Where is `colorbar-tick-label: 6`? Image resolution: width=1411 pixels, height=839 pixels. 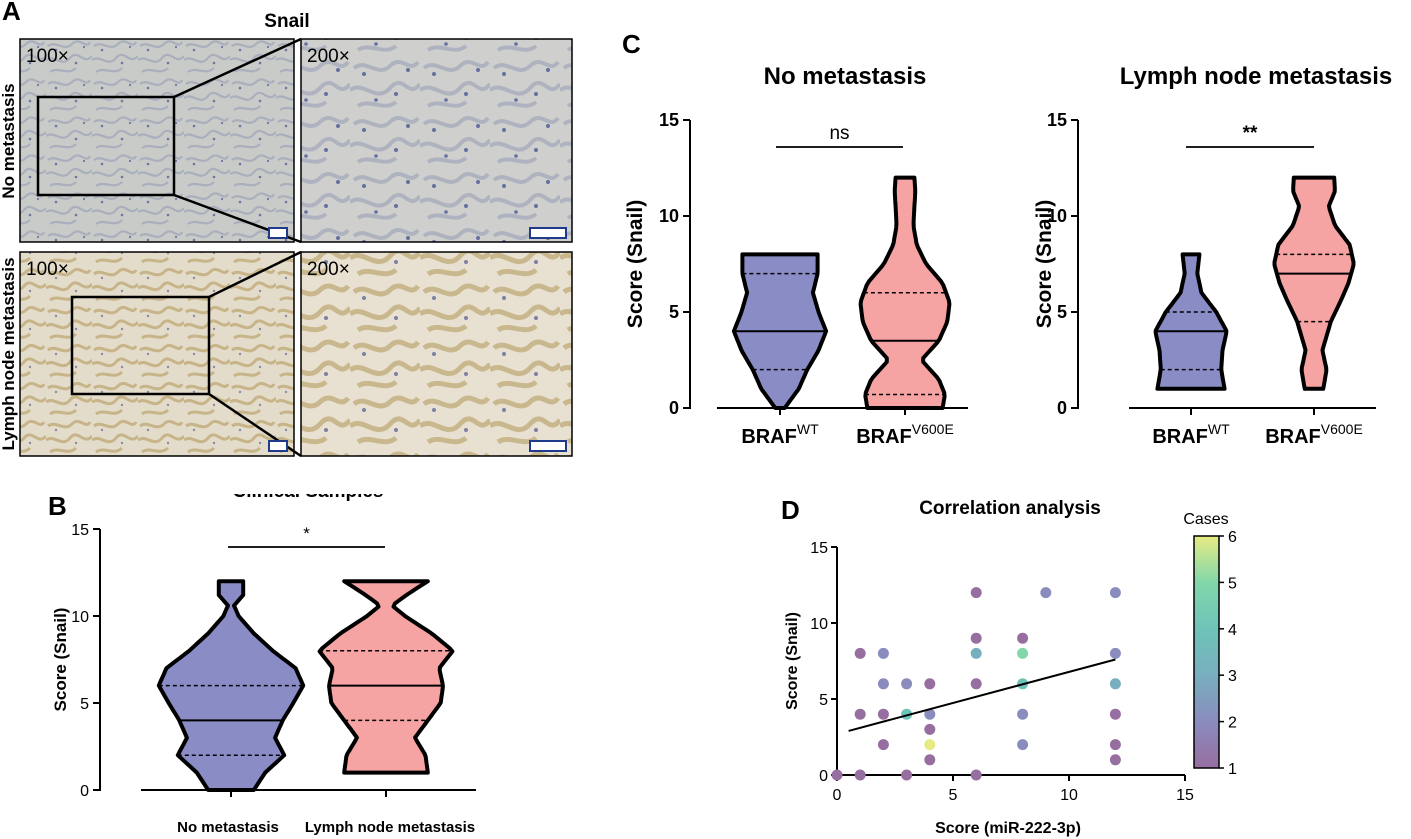
colorbar-tick-label: 6 is located at coordinates (1232, 537).